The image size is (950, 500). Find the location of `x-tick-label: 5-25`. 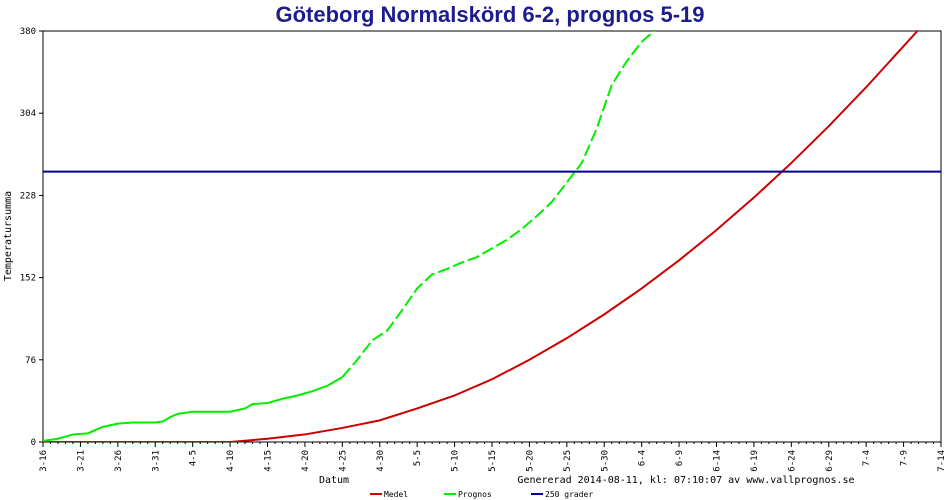

x-tick-label: 5-25 is located at coordinates (568, 461).